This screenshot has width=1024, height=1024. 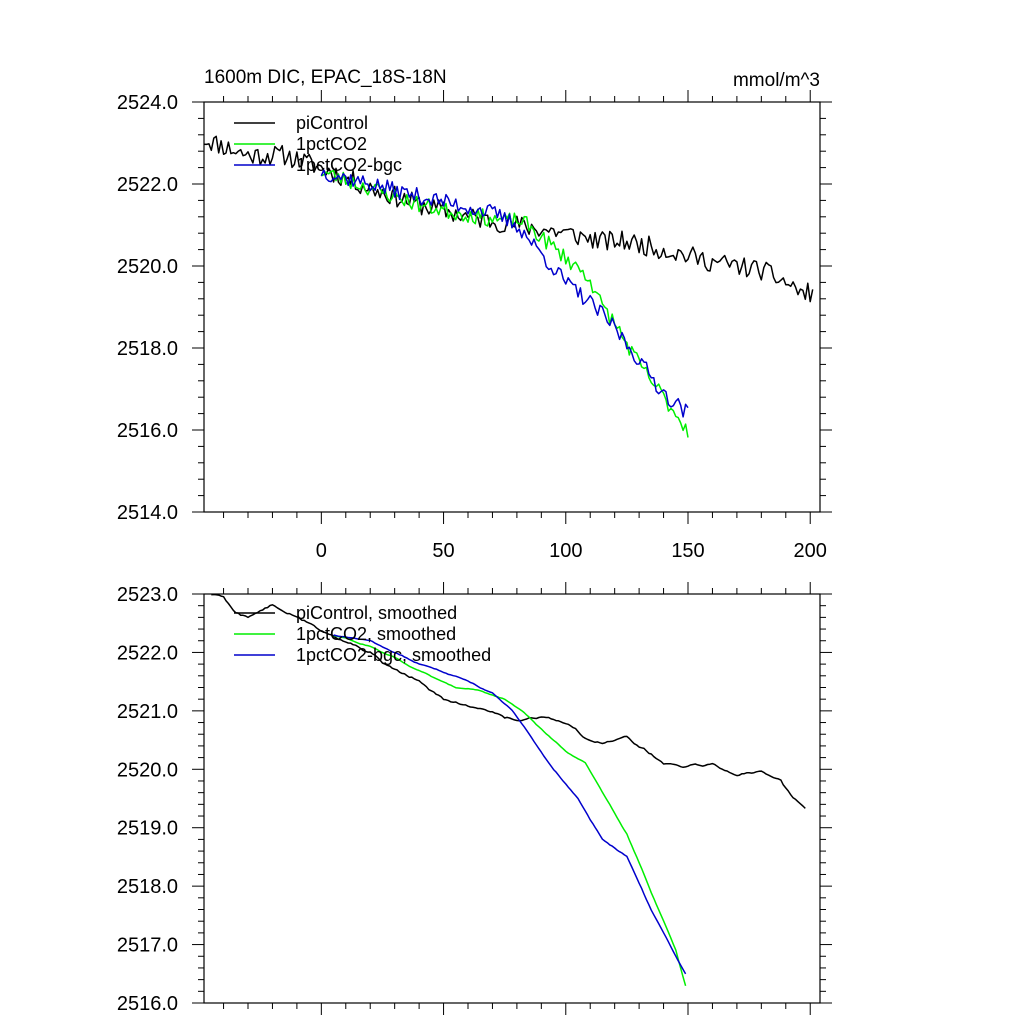 I want to click on series-line-1pctco2, so click(x=504, y=303).